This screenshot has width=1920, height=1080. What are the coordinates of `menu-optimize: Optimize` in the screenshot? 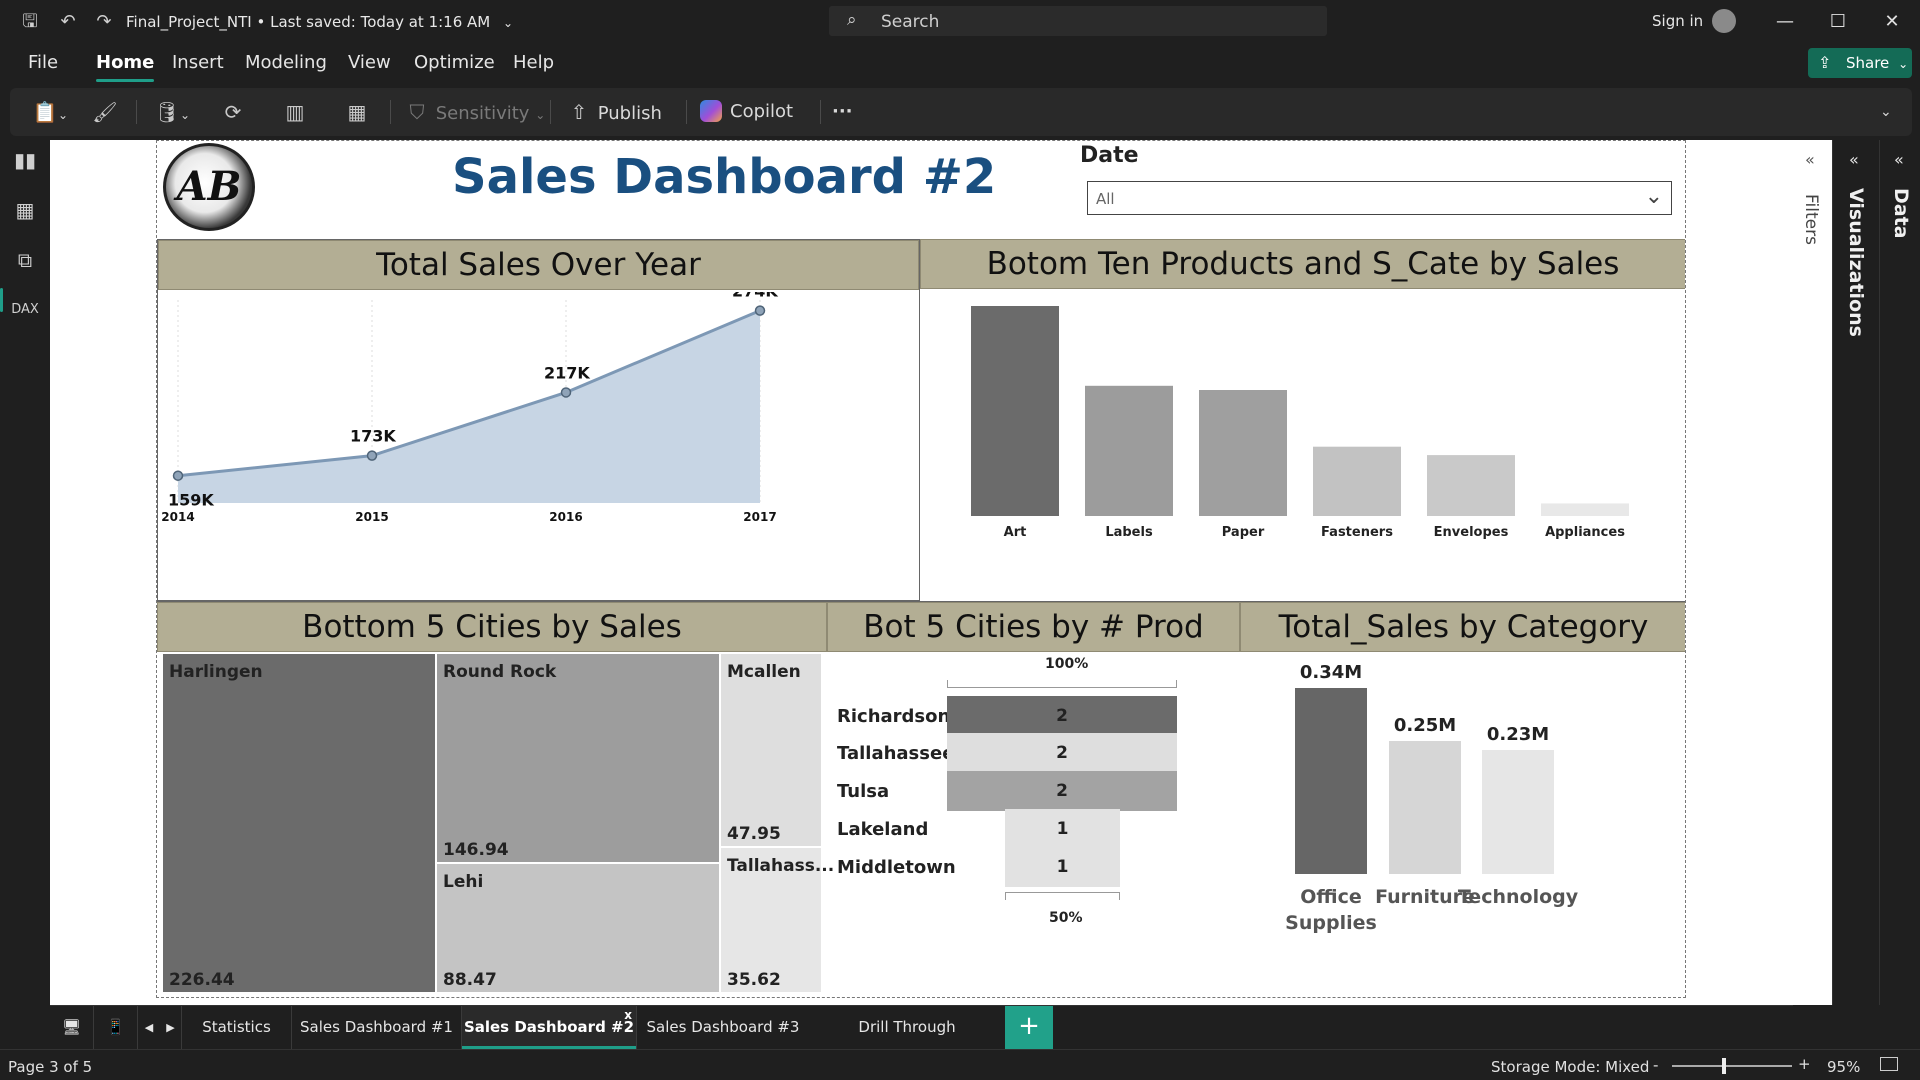 It's located at (454, 62).